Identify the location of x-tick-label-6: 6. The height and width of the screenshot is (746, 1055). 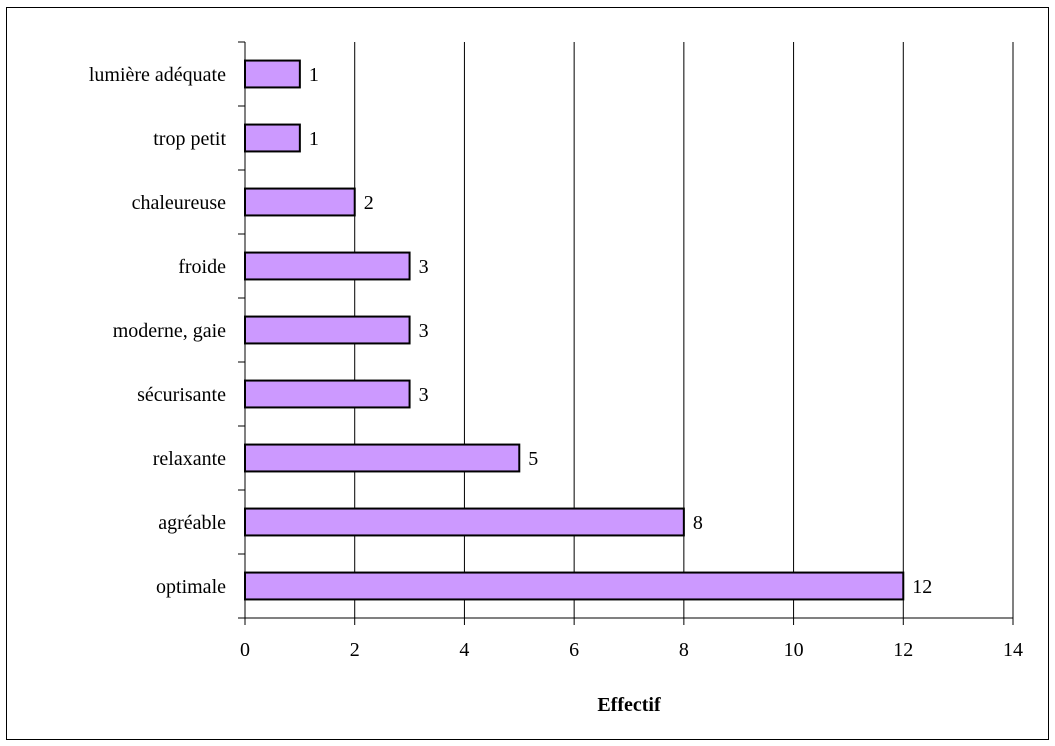
(574, 650).